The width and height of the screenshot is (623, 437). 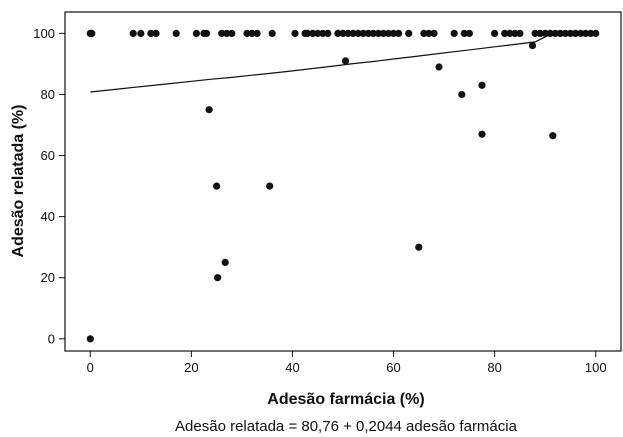 I want to click on y-tick-label: 60, so click(x=48, y=155).